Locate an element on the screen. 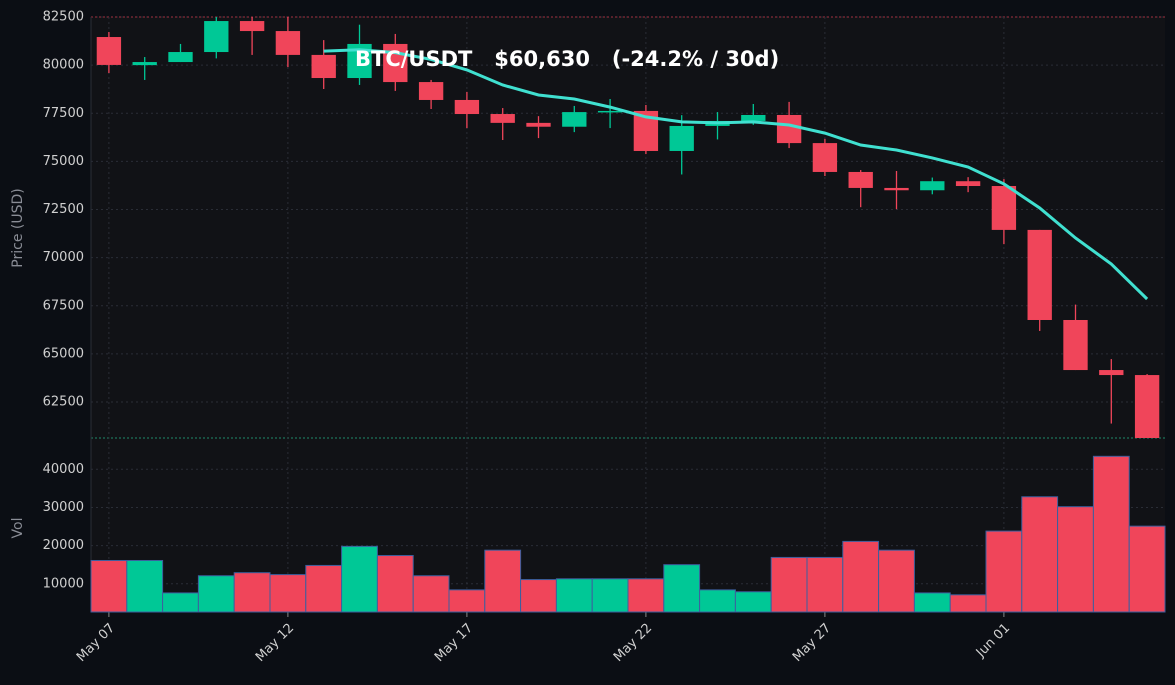  volume-tick-label: 30000 is located at coordinates (63, 507).